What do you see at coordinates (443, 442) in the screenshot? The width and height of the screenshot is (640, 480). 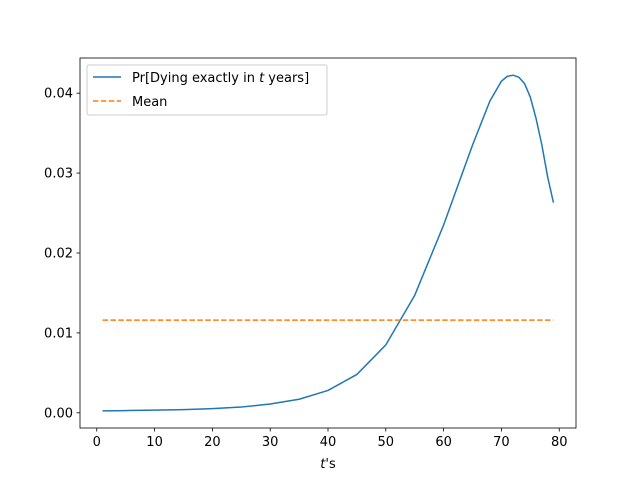 I see `x-tick-label: 60` at bounding box center [443, 442].